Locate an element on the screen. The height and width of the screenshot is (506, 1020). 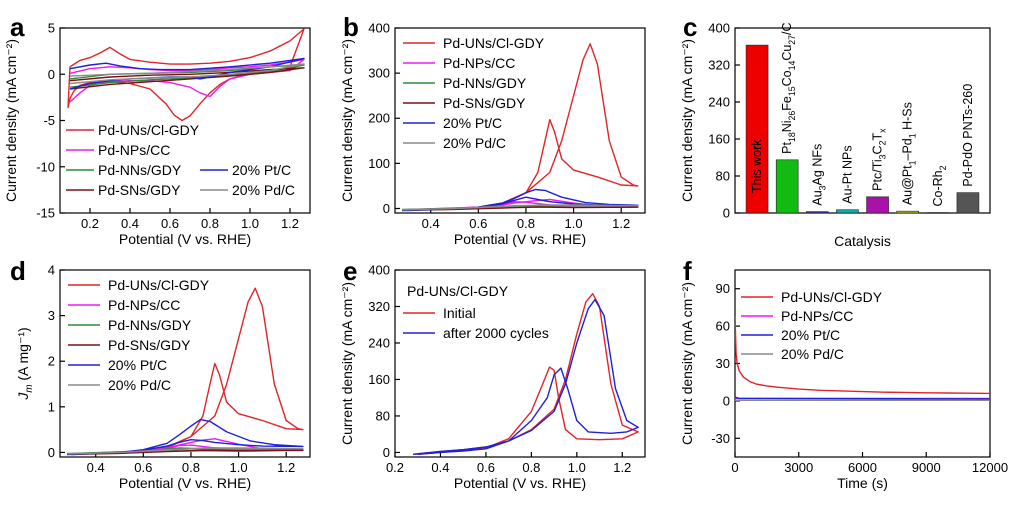
y-tick-label: 240 is located at coordinates (719, 102).